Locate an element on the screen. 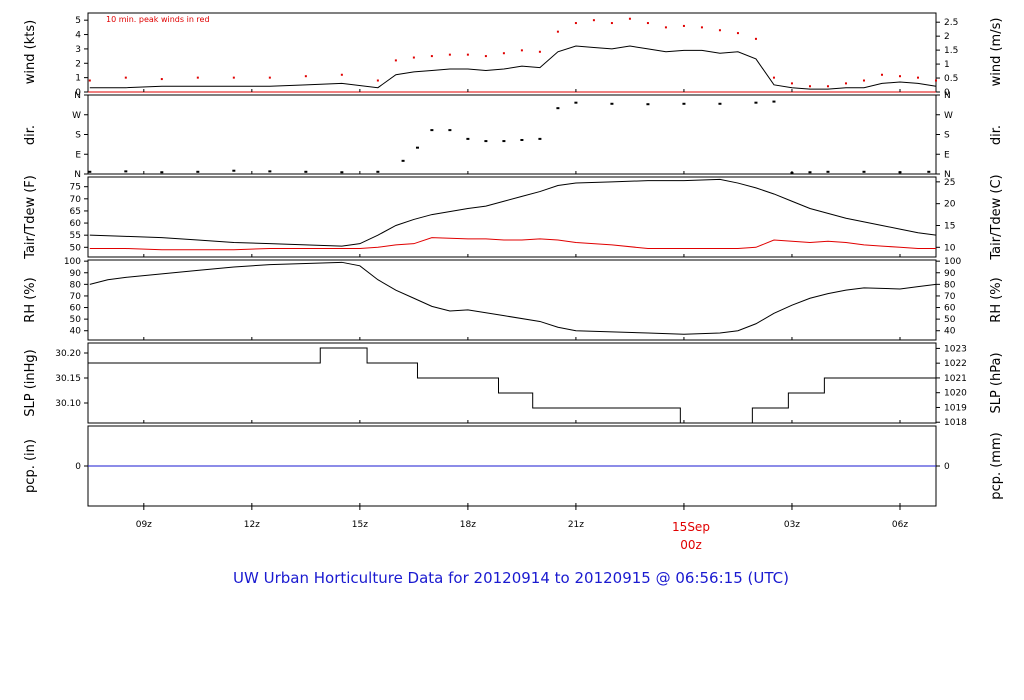 The image size is (1024, 700). right-tick-label: 60 is located at coordinates (950, 309).